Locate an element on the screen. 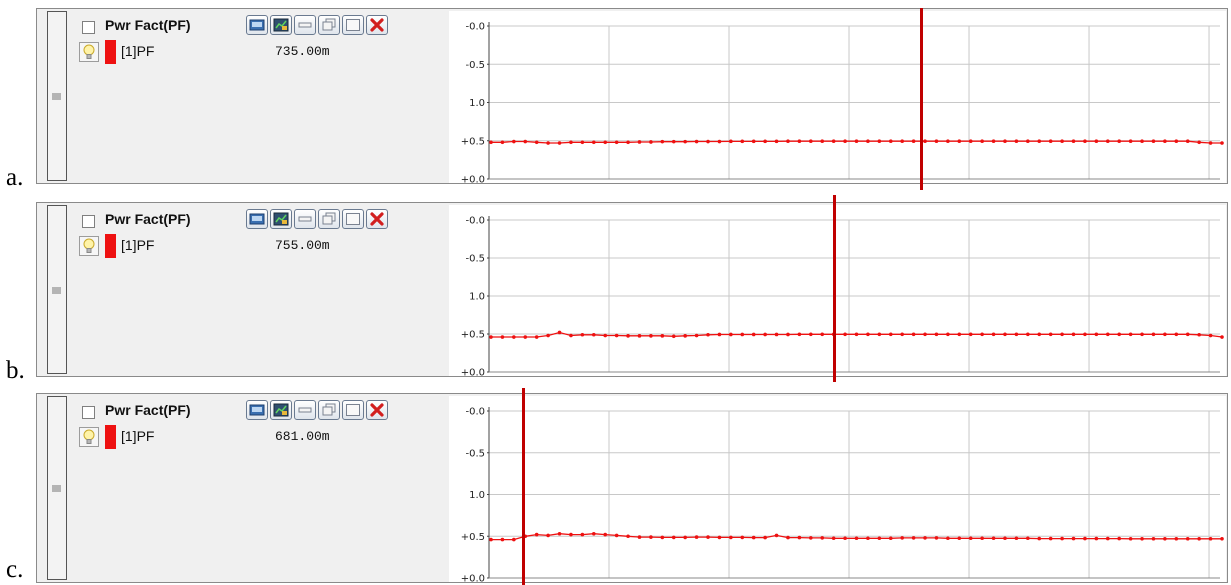  channel-title: Pwr Fact(PF) is located at coordinates (148, 410).